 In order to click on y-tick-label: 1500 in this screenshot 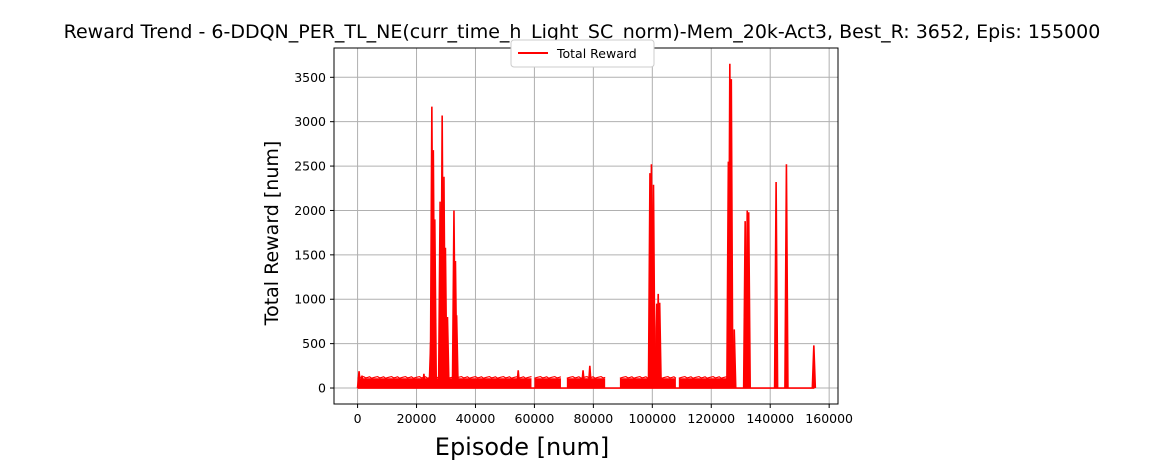, I will do `click(310, 254)`.